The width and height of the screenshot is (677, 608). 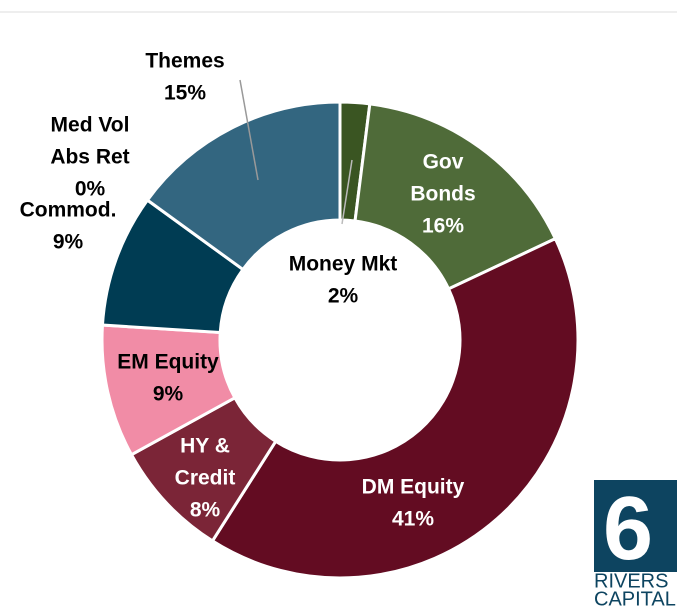 What do you see at coordinates (442, 194) in the screenshot?
I see `segment-label: Bonds` at bounding box center [442, 194].